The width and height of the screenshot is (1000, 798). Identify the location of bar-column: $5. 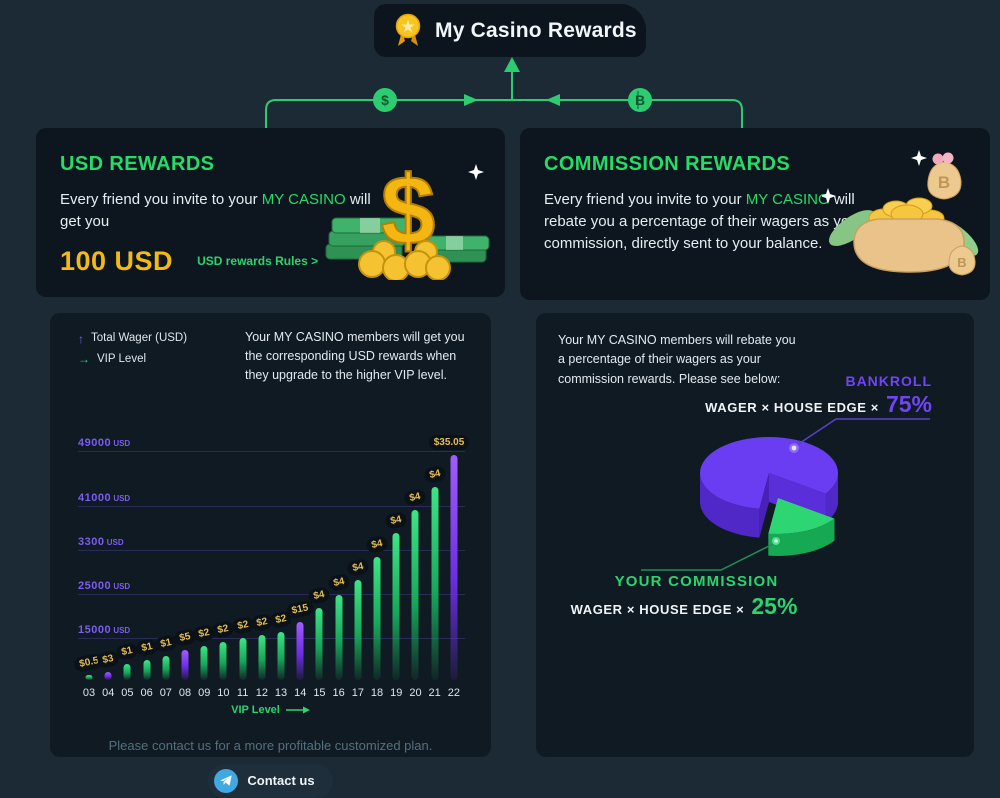
(185, 555).